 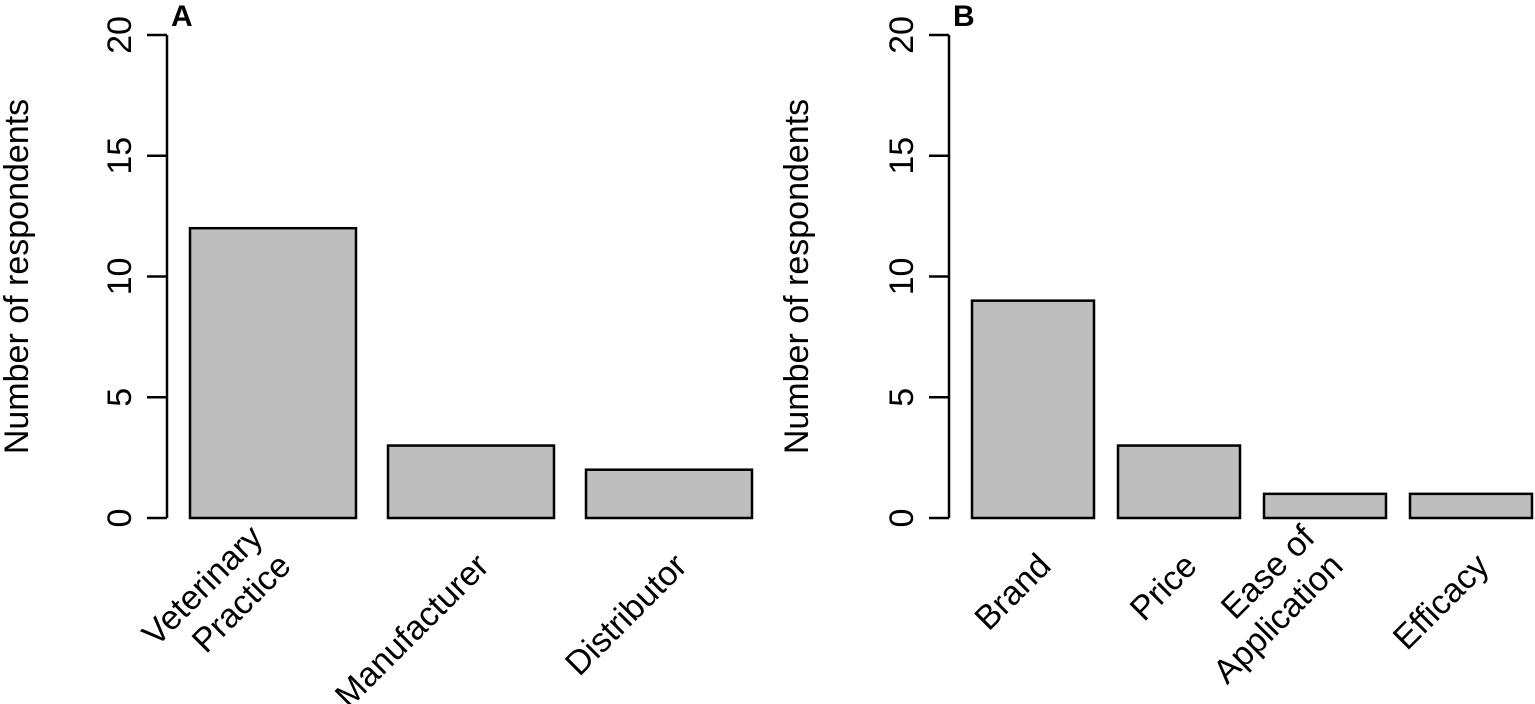 I want to click on panel-b-category-label: Price, so click(x=1164, y=588).